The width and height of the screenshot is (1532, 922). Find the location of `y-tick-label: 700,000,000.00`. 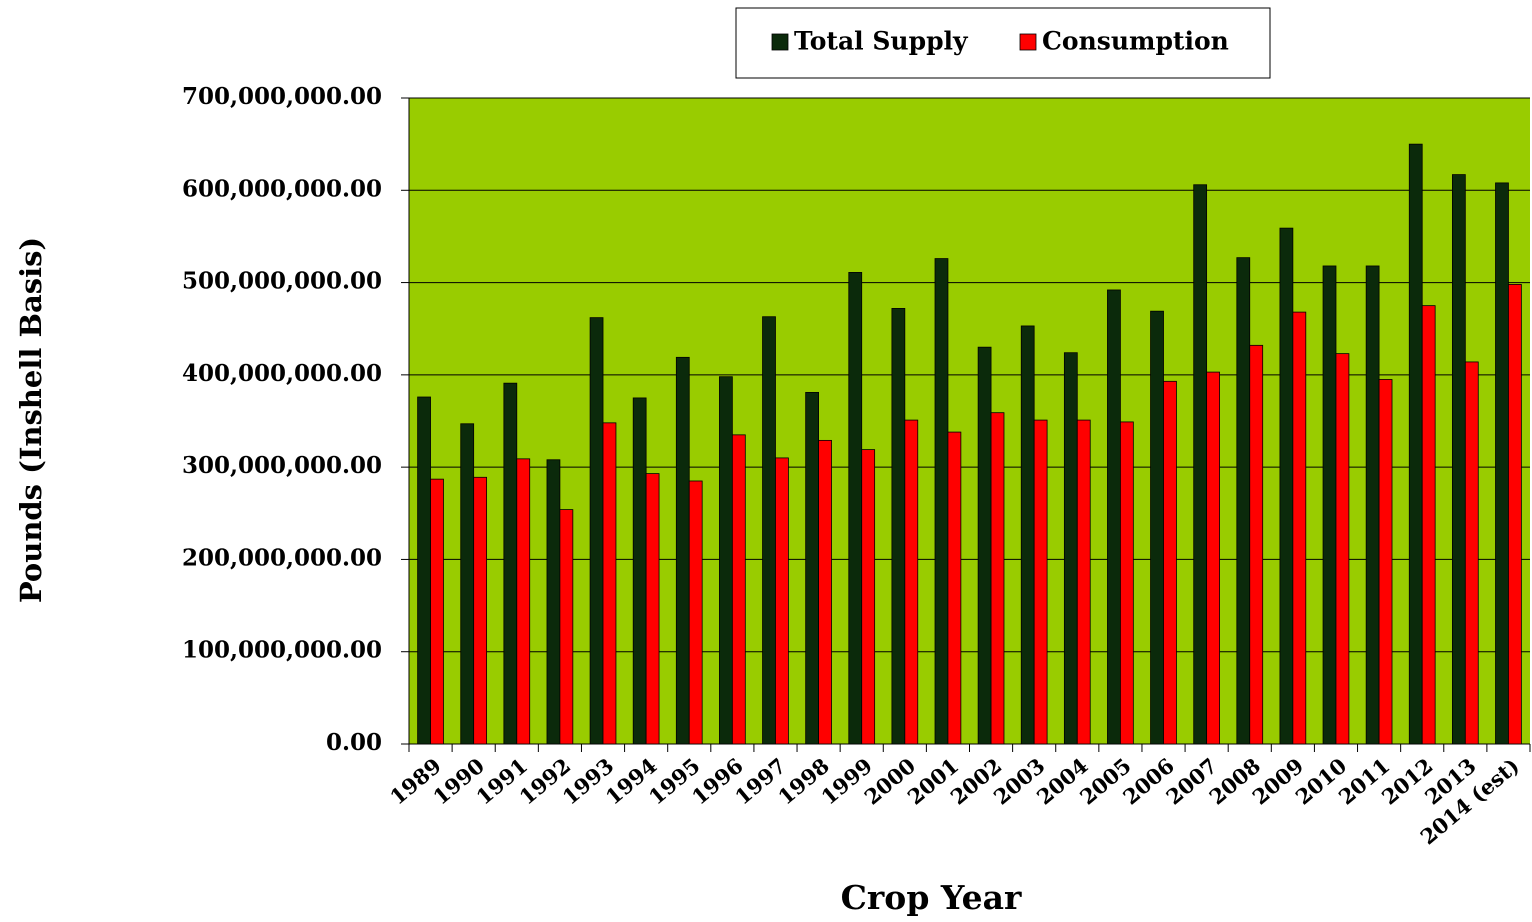

y-tick-label: 700,000,000.00 is located at coordinates (282, 96).